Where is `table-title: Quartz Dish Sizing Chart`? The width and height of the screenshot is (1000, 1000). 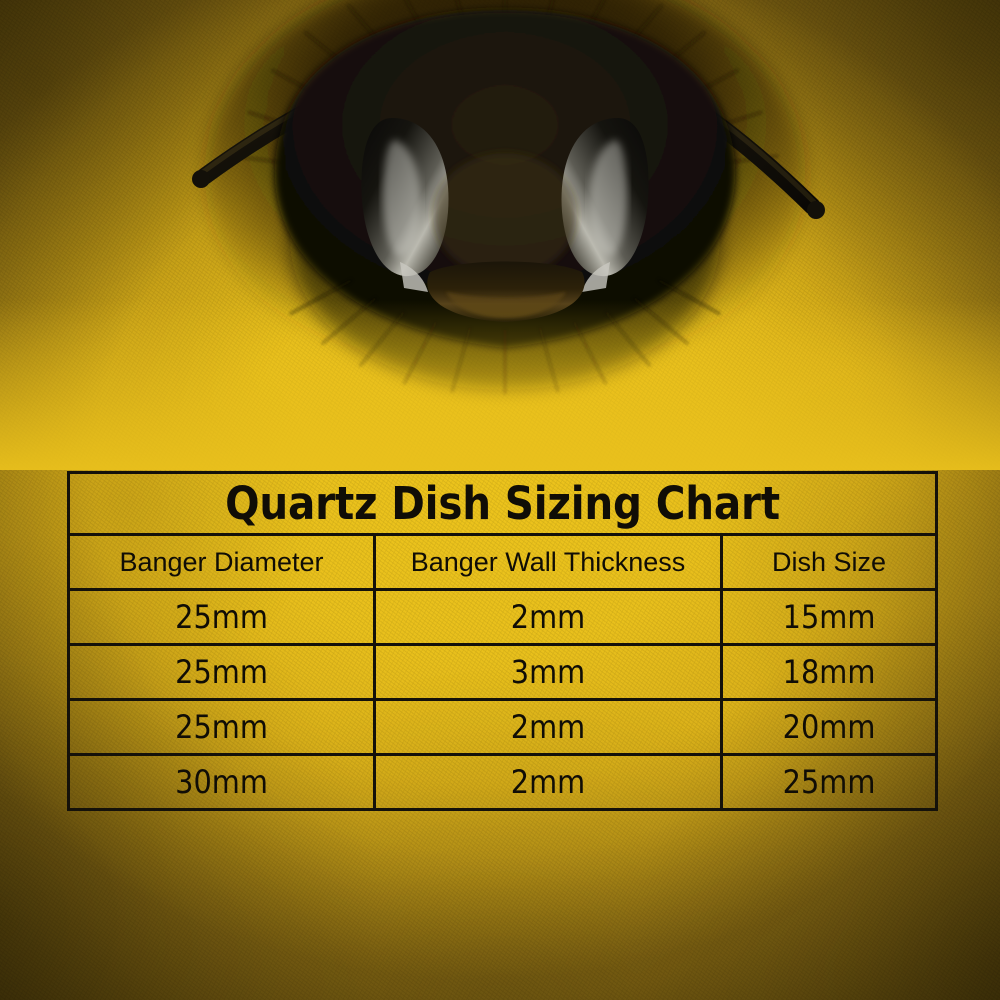
table-title: Quartz Dish Sizing Chart is located at coordinates (502, 503).